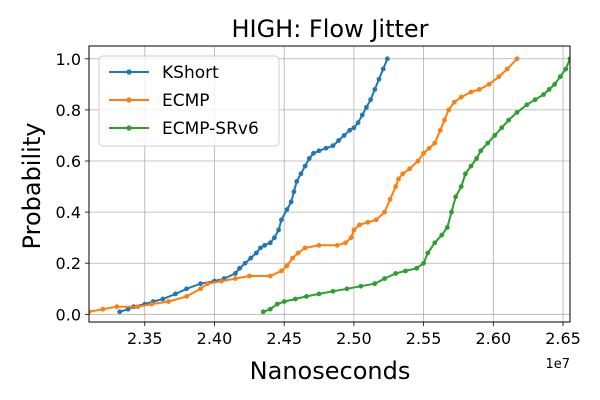 The width and height of the screenshot is (600, 400). I want to click on x-tick-label: 2.55, so click(424, 338).